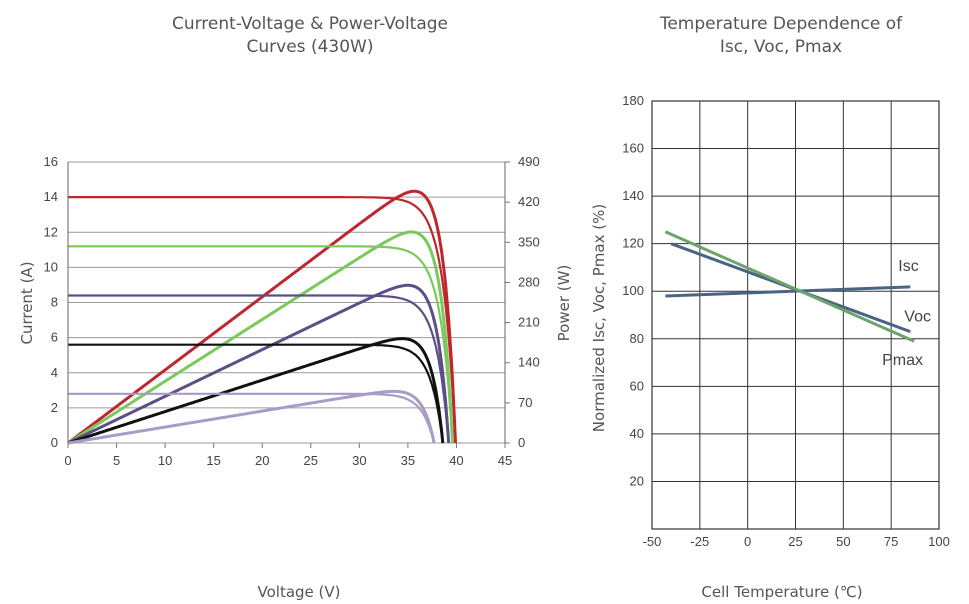  Describe the element at coordinates (633, 195) in the screenshot. I see `temp-y-tick-label: 140` at that location.